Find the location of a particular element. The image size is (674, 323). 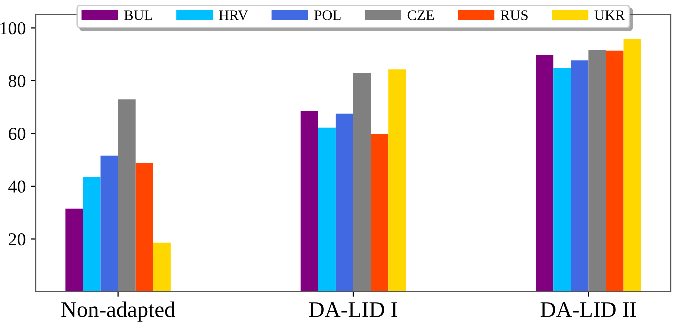

legend-label: HRV is located at coordinates (233, 15).